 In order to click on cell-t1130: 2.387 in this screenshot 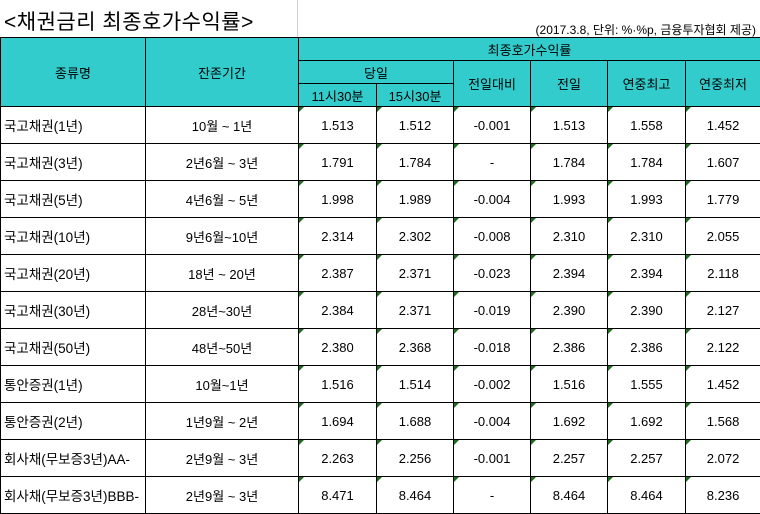, I will do `click(337, 273)`.